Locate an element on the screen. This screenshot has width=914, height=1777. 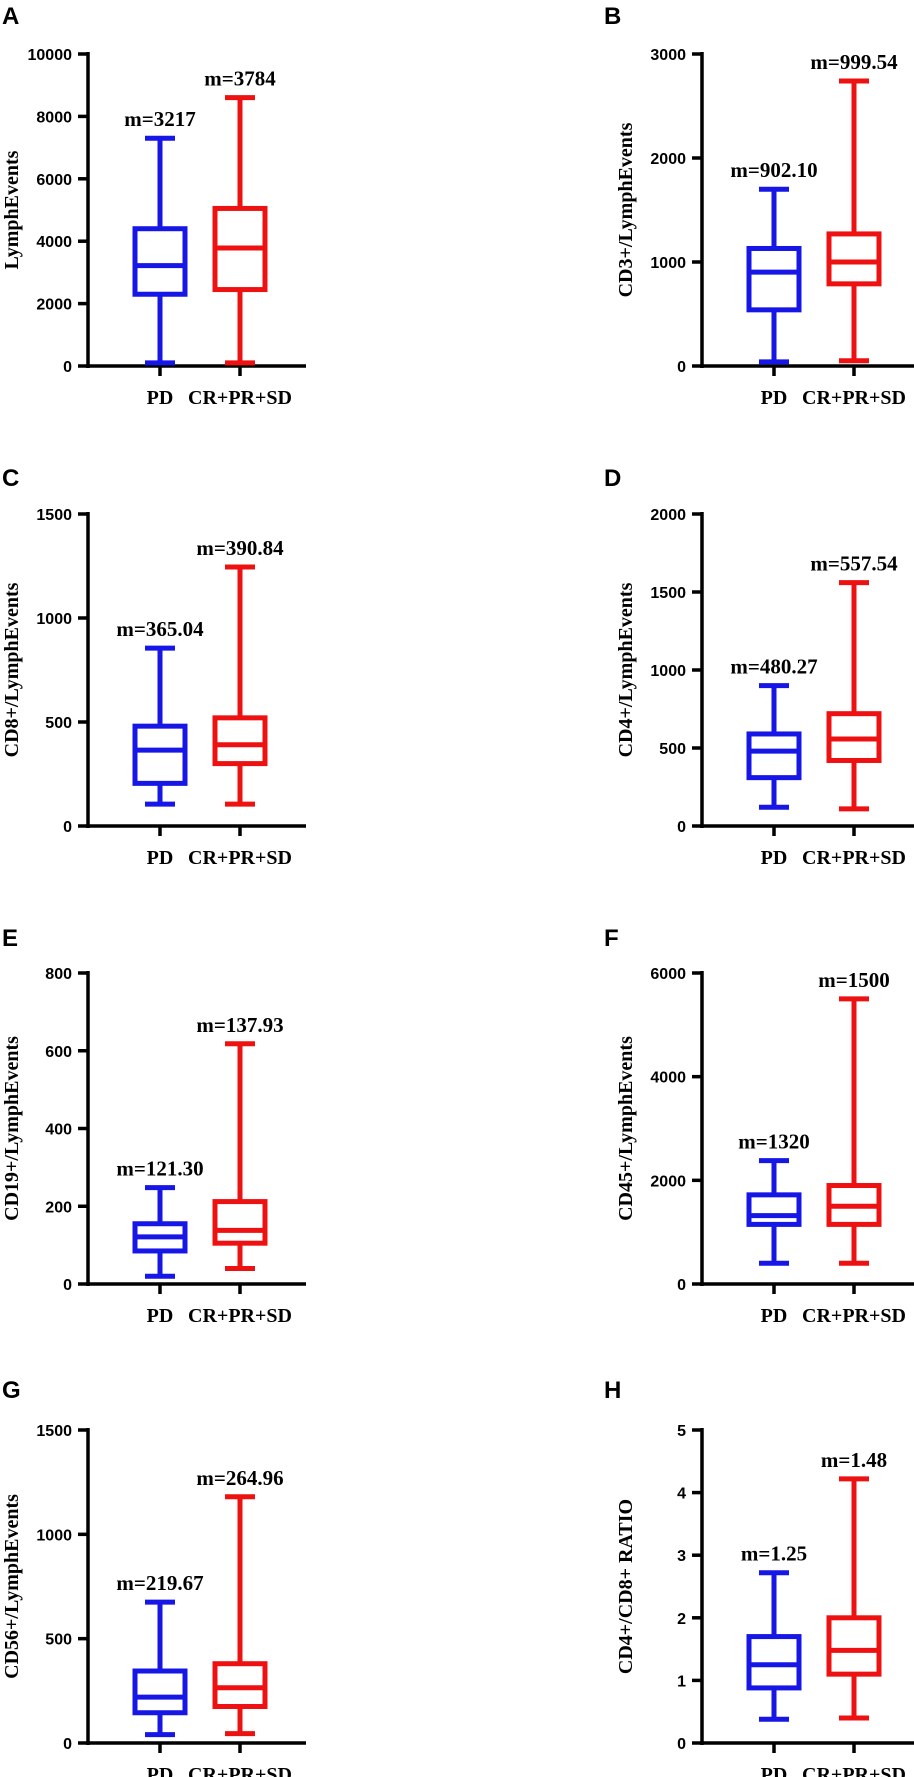
box-cr-pr-sd: m=557.54 is located at coordinates (854, 682).